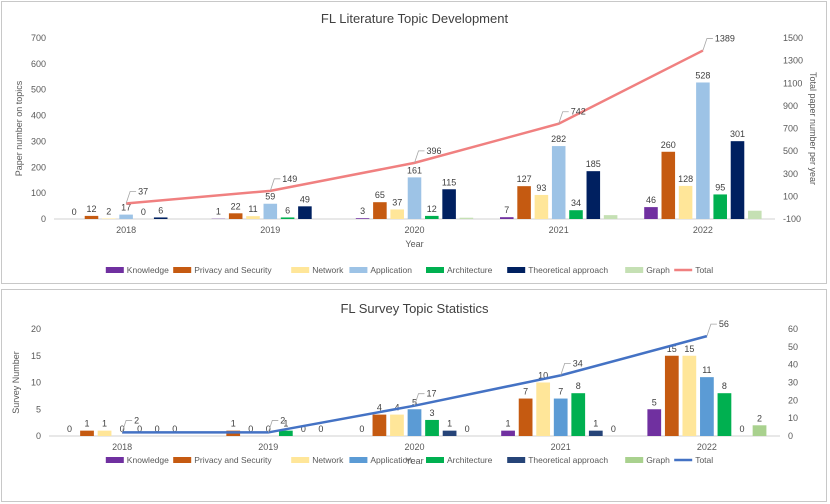 This screenshot has width=830, height=504. I want to click on lit-y2-tick: 1300, so click(793, 61).